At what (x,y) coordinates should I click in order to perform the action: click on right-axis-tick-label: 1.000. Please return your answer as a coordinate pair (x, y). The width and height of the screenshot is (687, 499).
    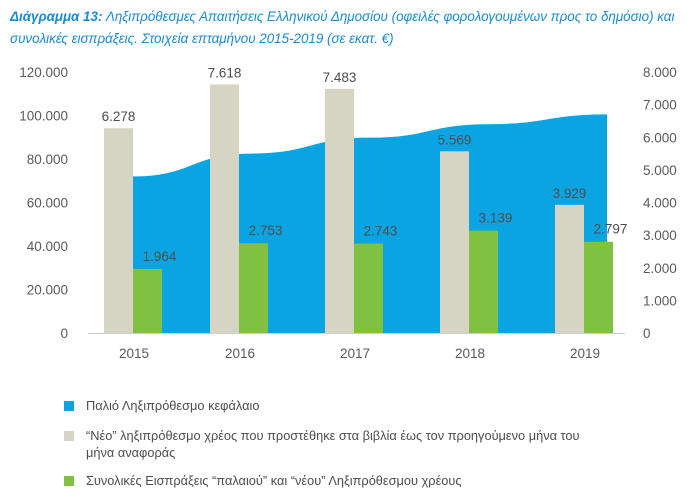
    Looking at the image, I should click on (660, 300).